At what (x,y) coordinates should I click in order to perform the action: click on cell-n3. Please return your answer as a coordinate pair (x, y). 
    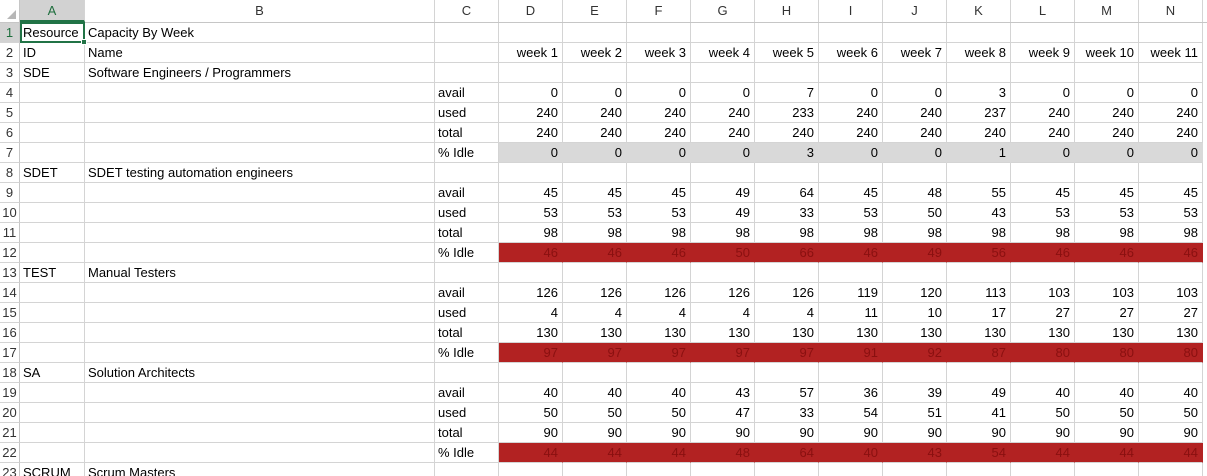
    Looking at the image, I should click on (1171, 73).